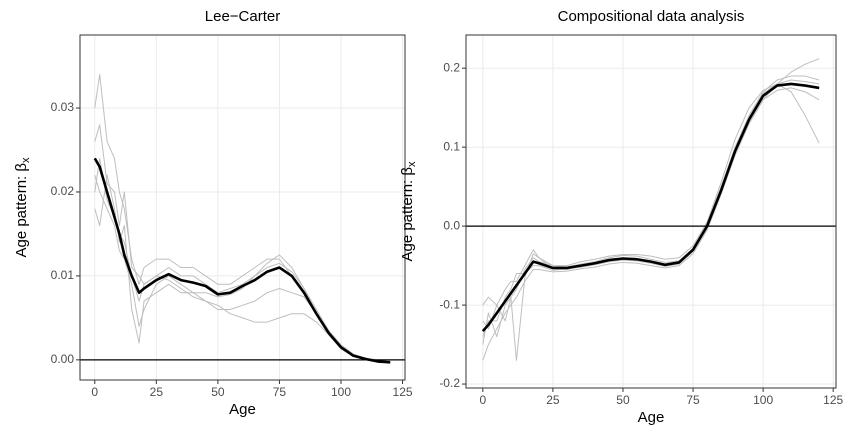 The image size is (851, 430). Describe the element at coordinates (651, 16) in the screenshot. I see `chart-title: Compositional data analysis` at that location.